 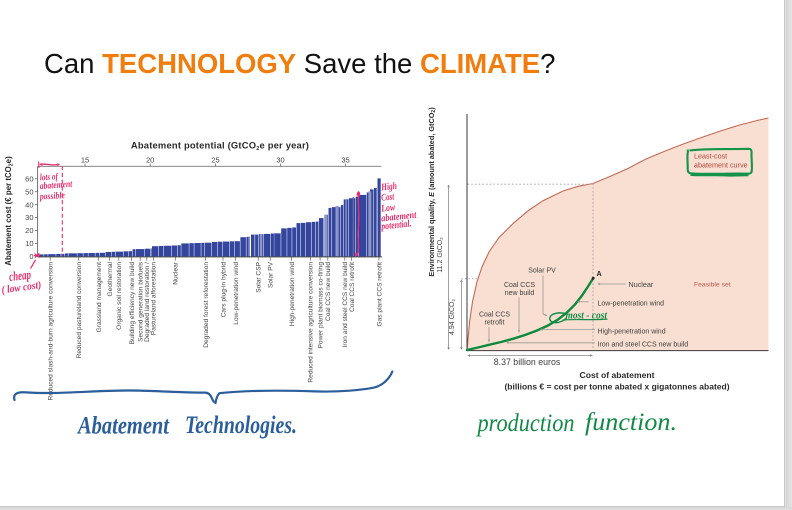 What do you see at coordinates (321, 305) in the screenshot?
I see `svg-text: Power plant biomass co-firing` at bounding box center [321, 305].